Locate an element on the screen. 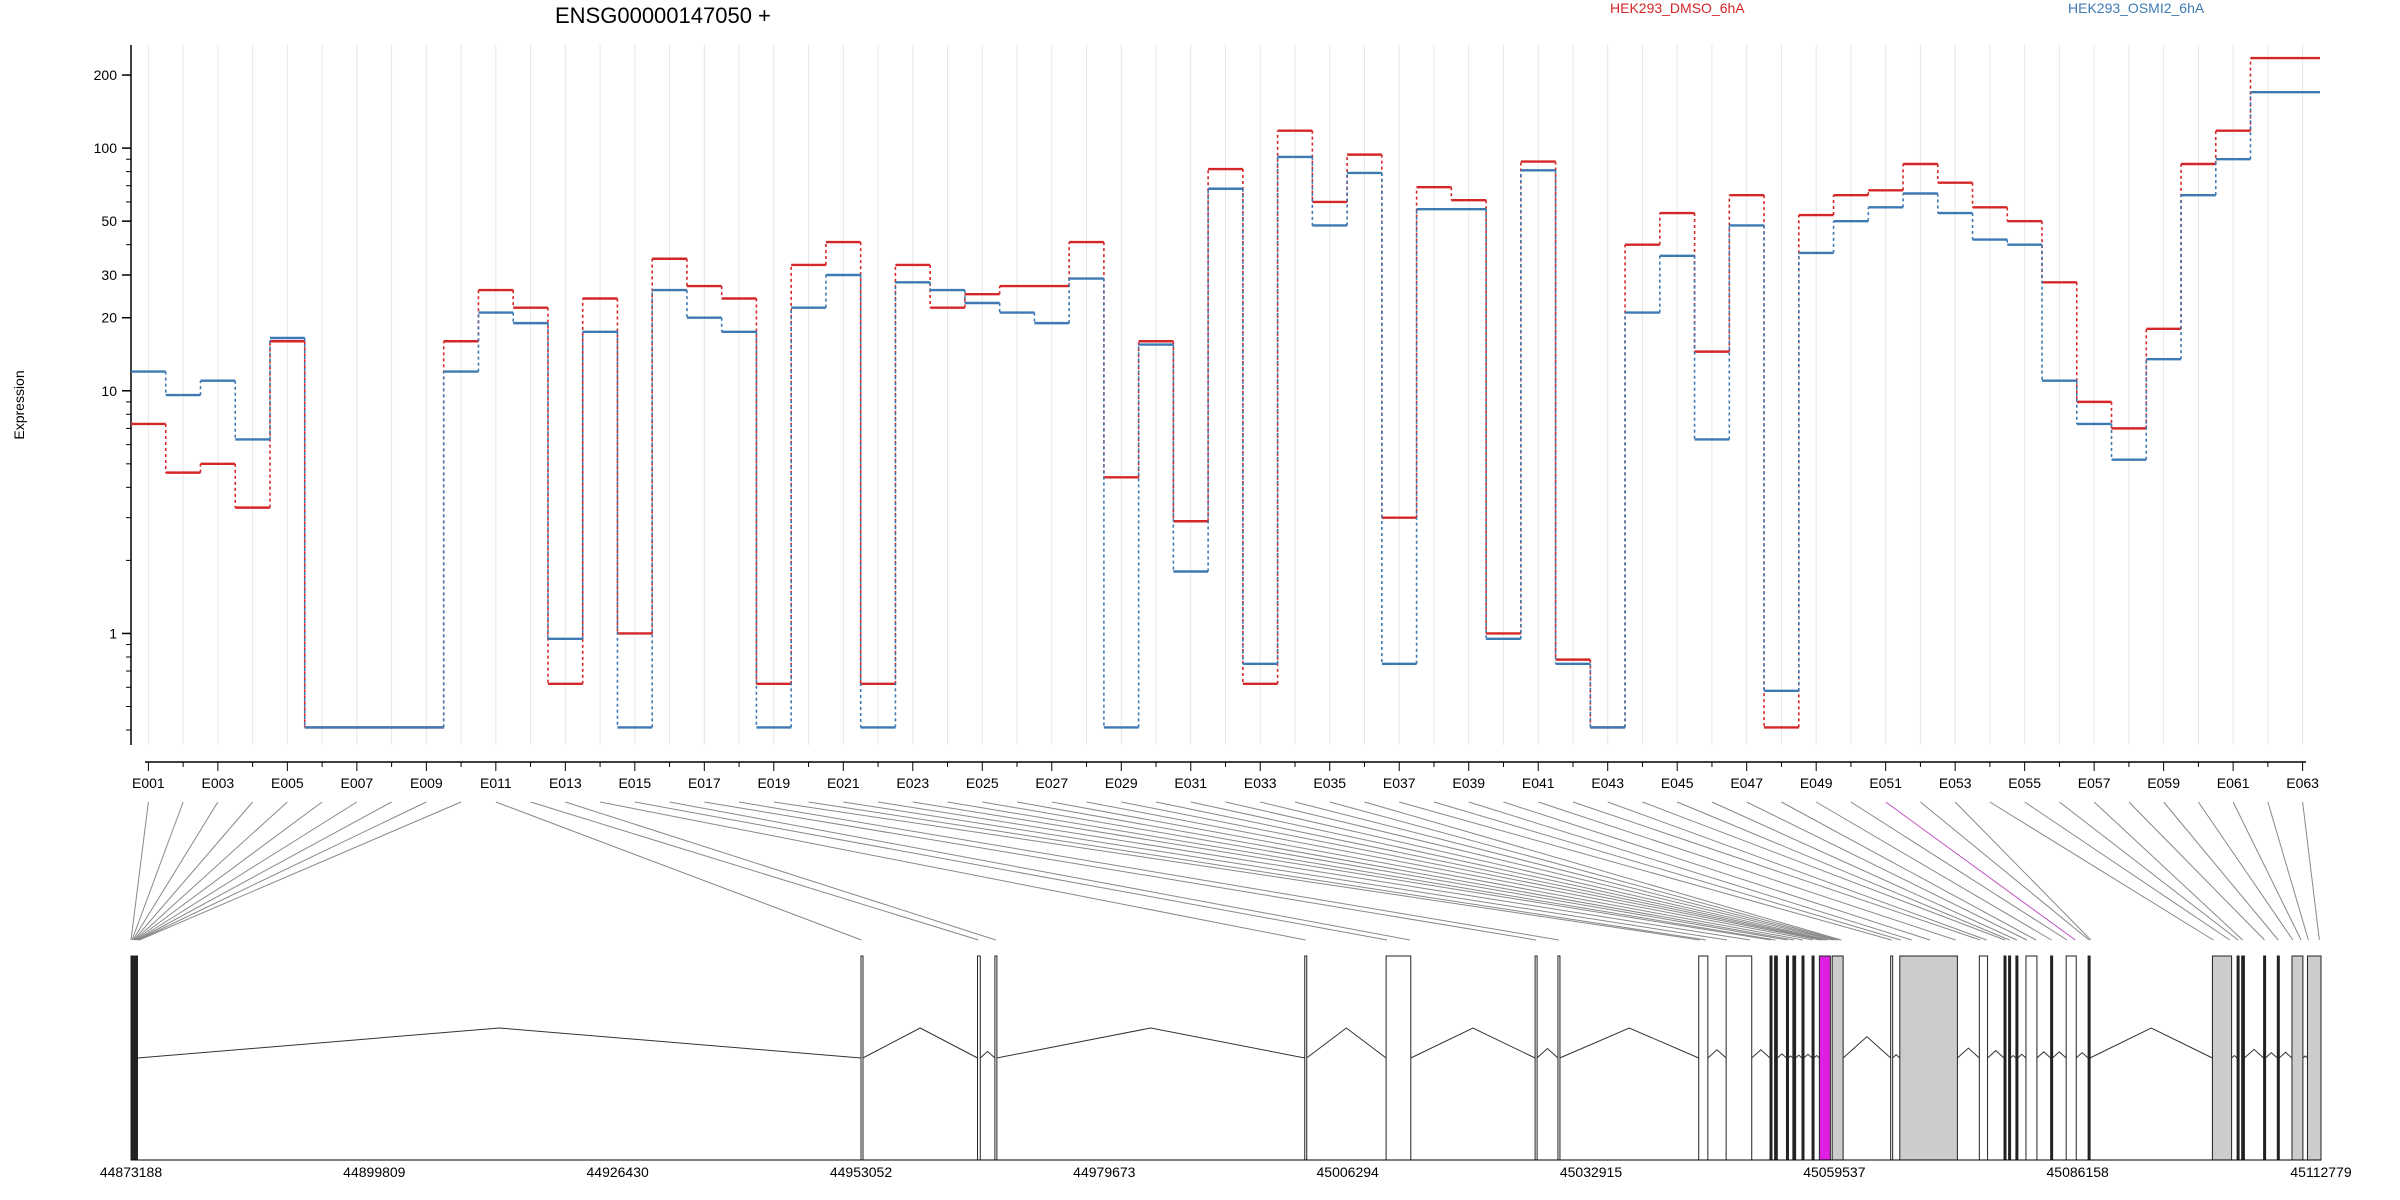 The width and height of the screenshot is (2400, 1200). coordinate-label: 44926430 is located at coordinates (618, 1172).